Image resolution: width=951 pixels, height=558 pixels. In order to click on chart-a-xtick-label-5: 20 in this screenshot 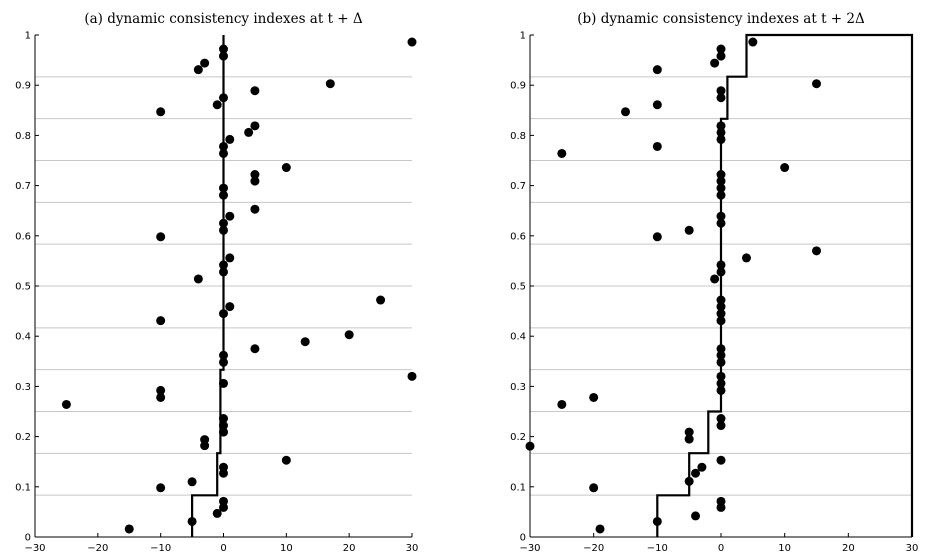, I will do `click(349, 548)`.